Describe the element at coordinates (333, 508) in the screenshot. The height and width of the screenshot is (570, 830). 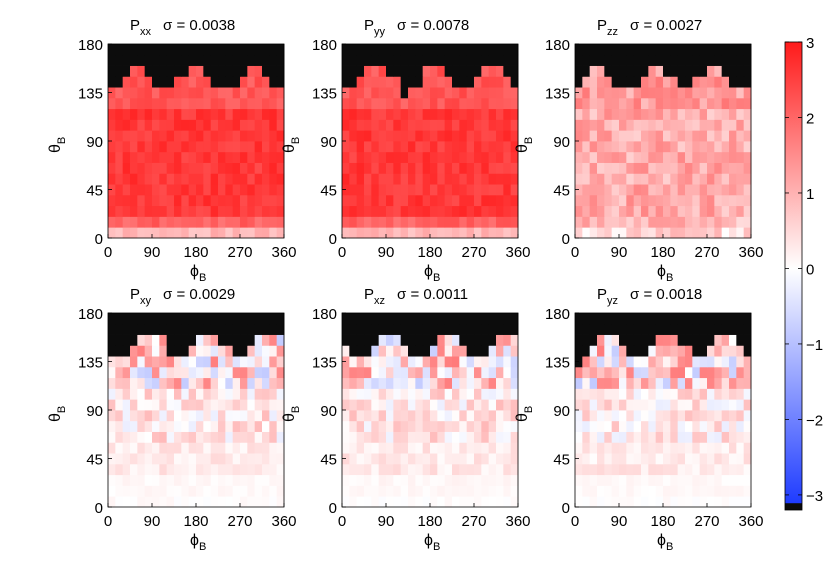
I see `y-tick-label: 0` at that location.